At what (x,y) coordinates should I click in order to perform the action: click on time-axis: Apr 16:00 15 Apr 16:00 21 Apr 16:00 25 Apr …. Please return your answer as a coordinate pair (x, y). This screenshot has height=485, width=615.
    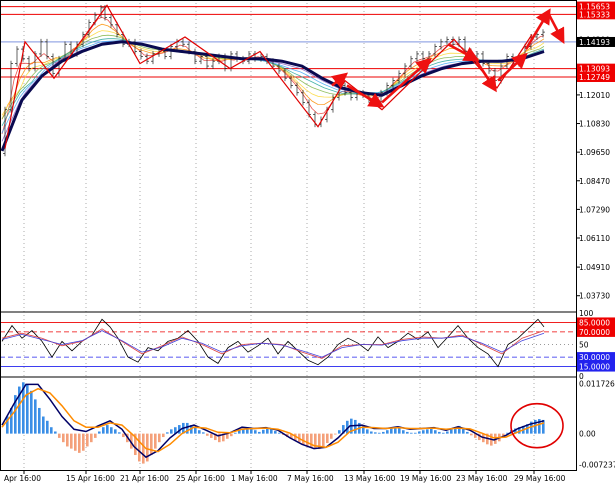
    Looking at the image, I should click on (285, 476).